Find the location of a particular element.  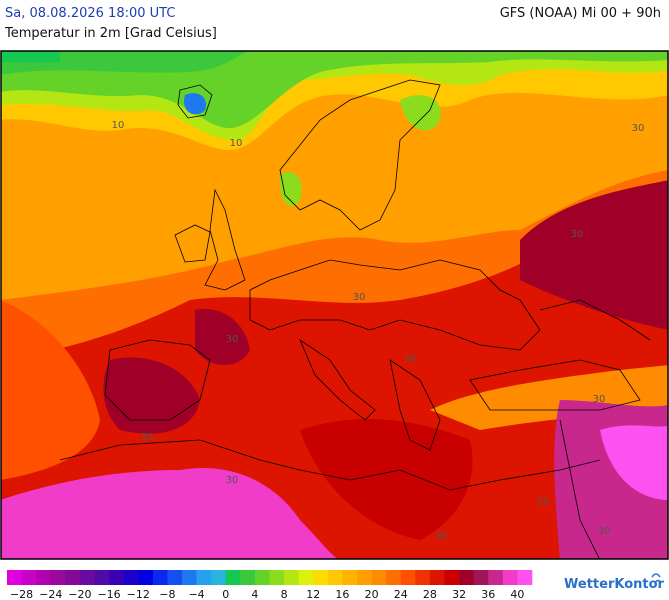

colorbar-label: 4 is located at coordinates (254, 594).